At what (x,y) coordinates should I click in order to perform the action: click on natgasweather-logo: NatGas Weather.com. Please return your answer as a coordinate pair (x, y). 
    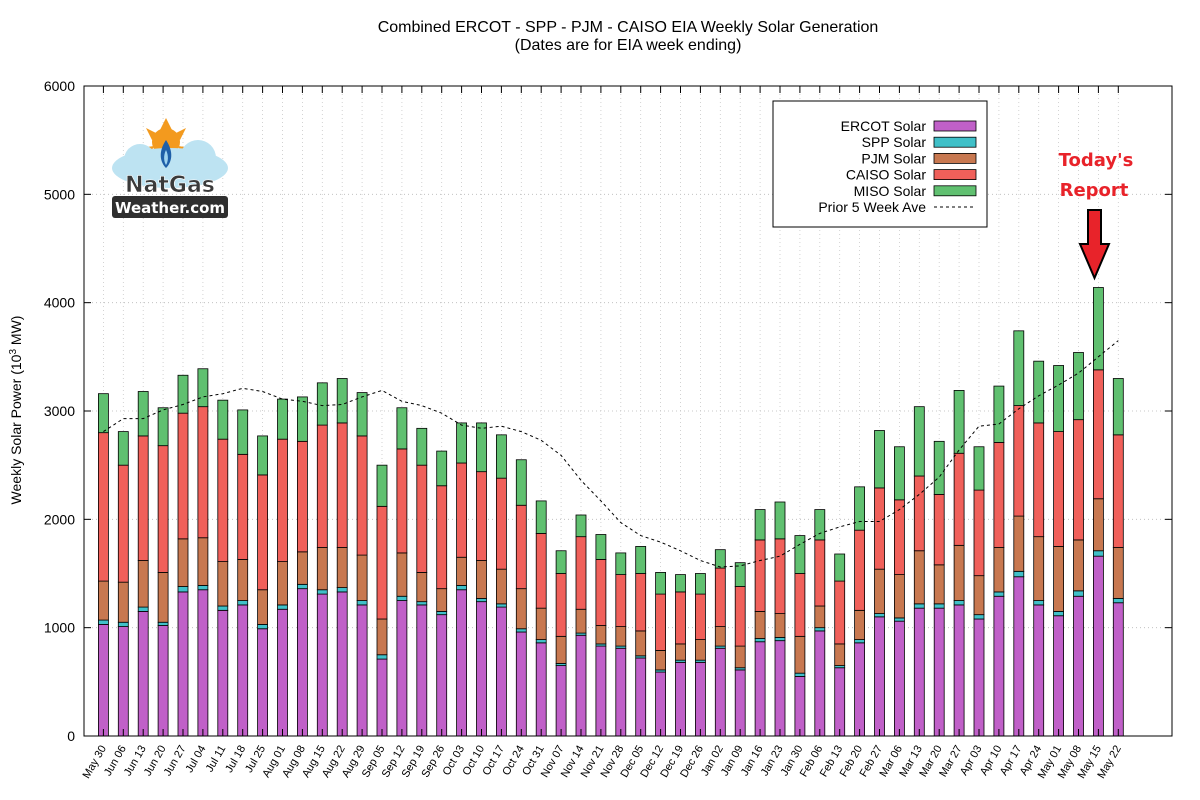
    Looking at the image, I should click on (170, 168).